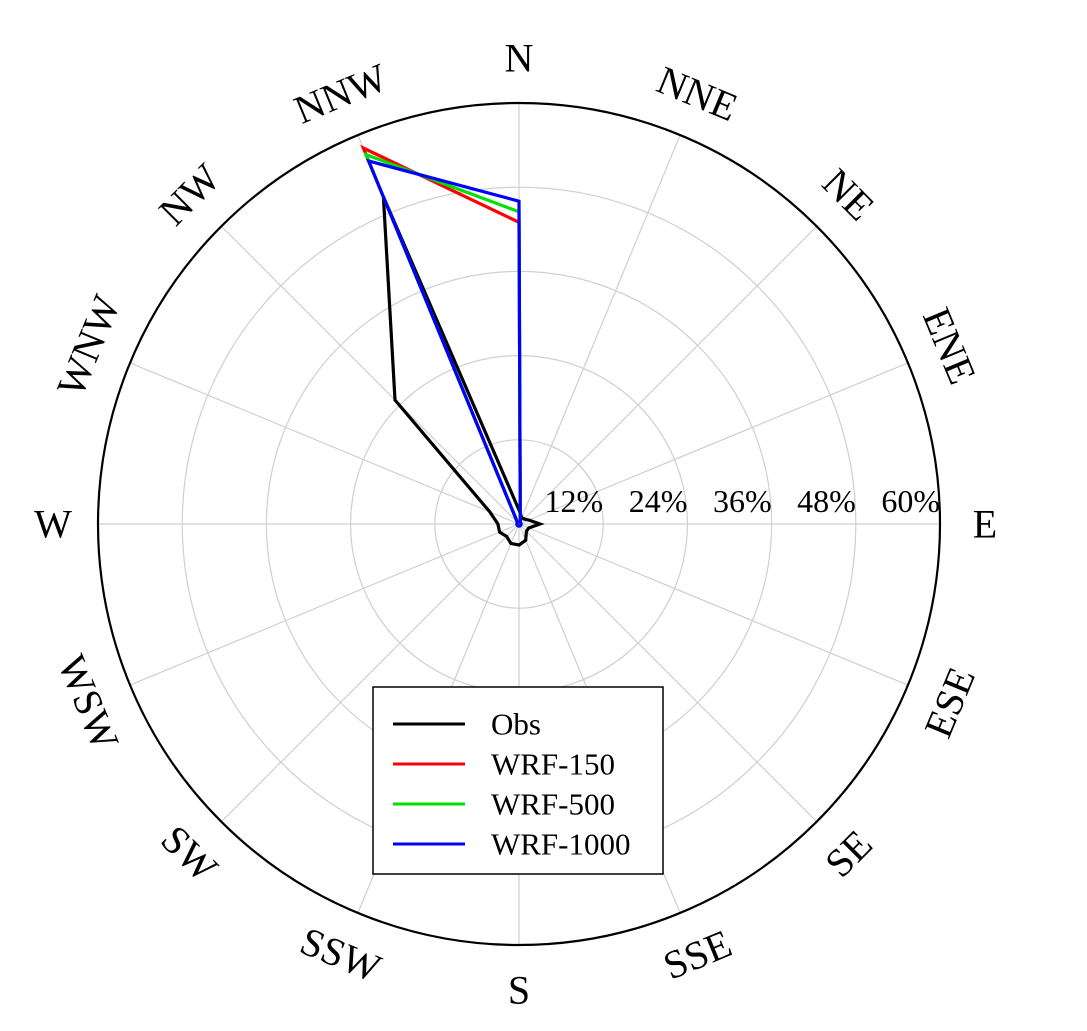 The width and height of the screenshot is (1087, 1031). Describe the element at coordinates (985, 524) in the screenshot. I see `direction-label-e: E` at that location.